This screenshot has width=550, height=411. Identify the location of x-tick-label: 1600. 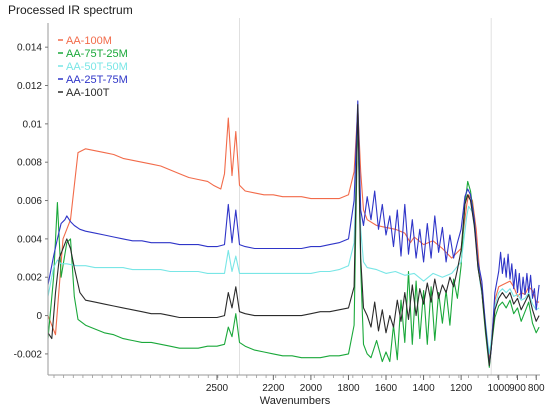
(386, 388).